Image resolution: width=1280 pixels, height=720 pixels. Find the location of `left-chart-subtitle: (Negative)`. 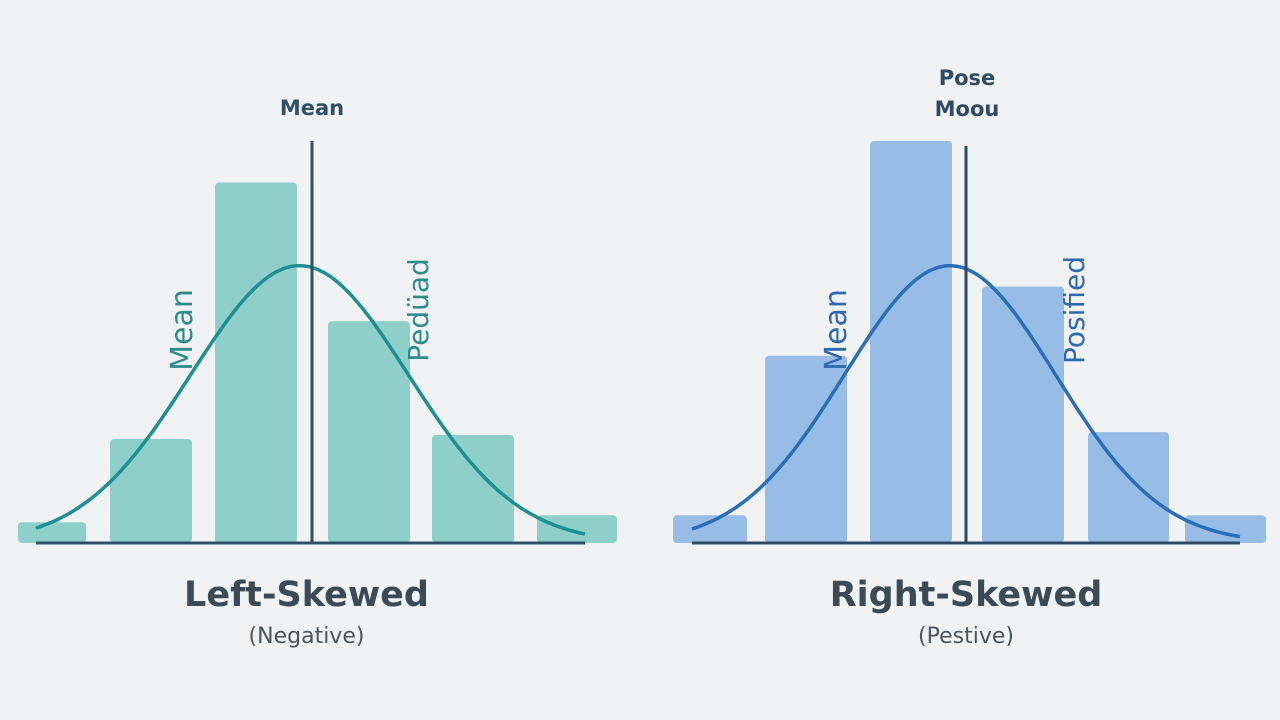

left-chart-subtitle: (Negative) is located at coordinates (307, 636).